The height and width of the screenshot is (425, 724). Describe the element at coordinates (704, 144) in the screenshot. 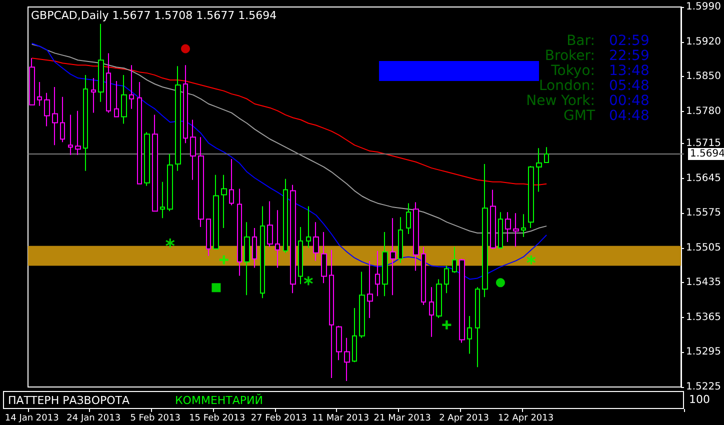

I see `y-tick-label: 1.5715` at that location.